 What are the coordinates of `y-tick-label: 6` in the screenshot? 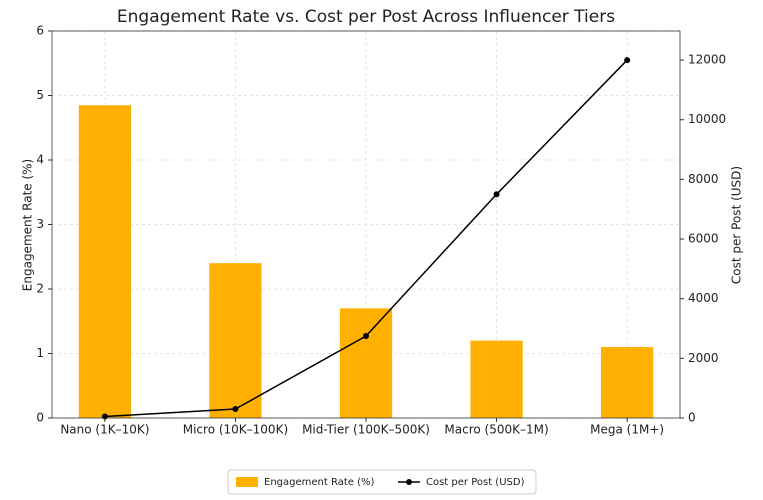 It's located at (40, 31).